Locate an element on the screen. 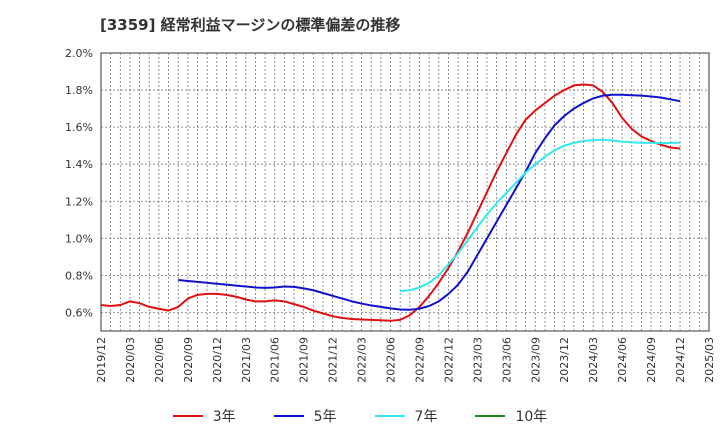 This screenshot has height=440, width=720. series-line-7年 is located at coordinates (540, 215).